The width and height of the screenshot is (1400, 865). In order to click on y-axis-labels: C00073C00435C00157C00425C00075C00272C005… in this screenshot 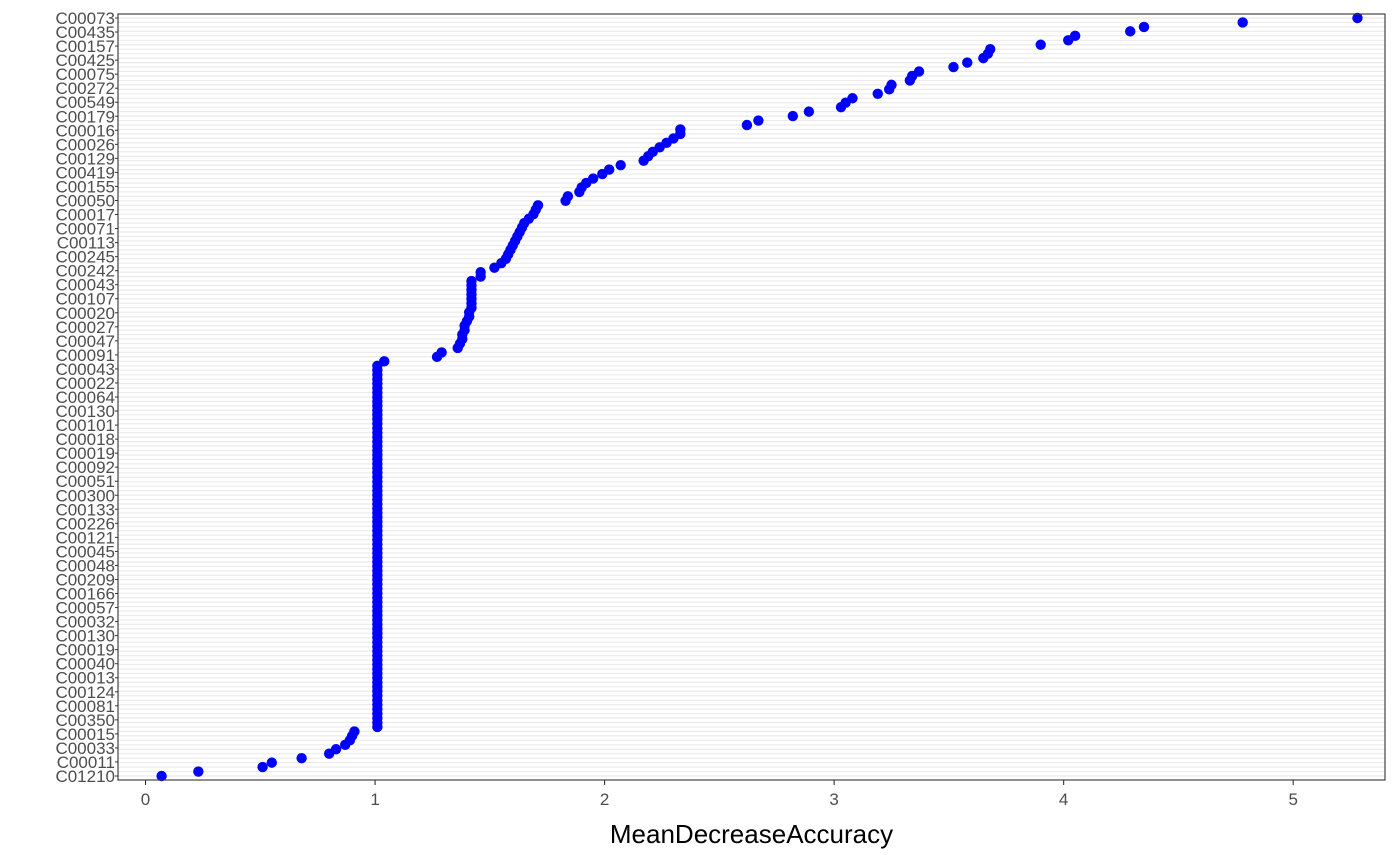, I will do `click(86, 397)`.